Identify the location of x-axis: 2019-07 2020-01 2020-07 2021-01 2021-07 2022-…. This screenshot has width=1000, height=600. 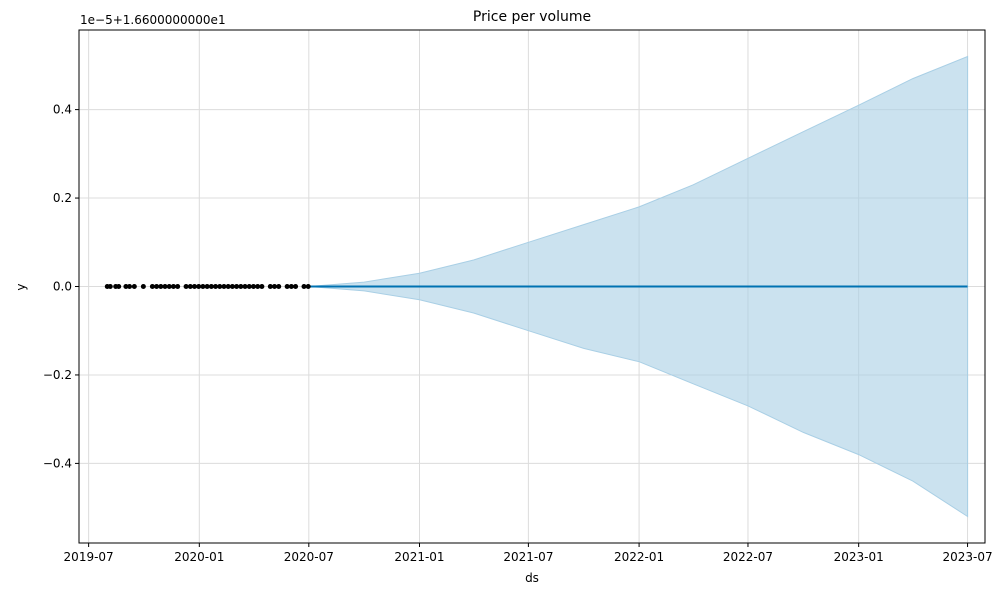
(528, 553).